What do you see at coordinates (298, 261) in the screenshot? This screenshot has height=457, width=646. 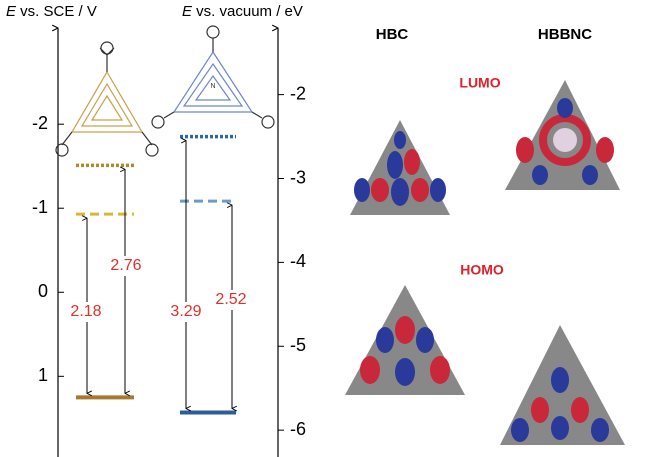 I see `tick-label: -4` at bounding box center [298, 261].